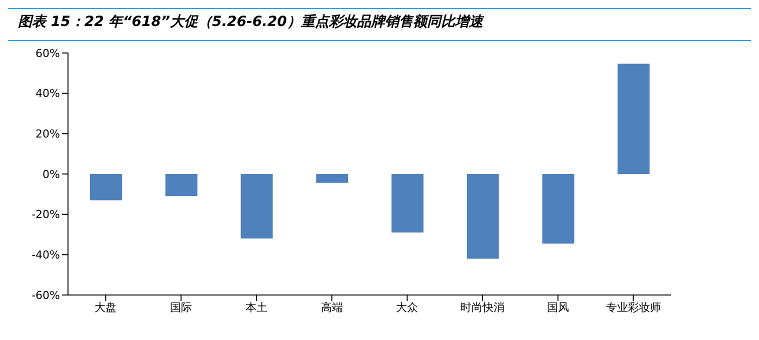  Describe the element at coordinates (48, 53) in the screenshot. I see `y-tick-label: 60%` at that location.